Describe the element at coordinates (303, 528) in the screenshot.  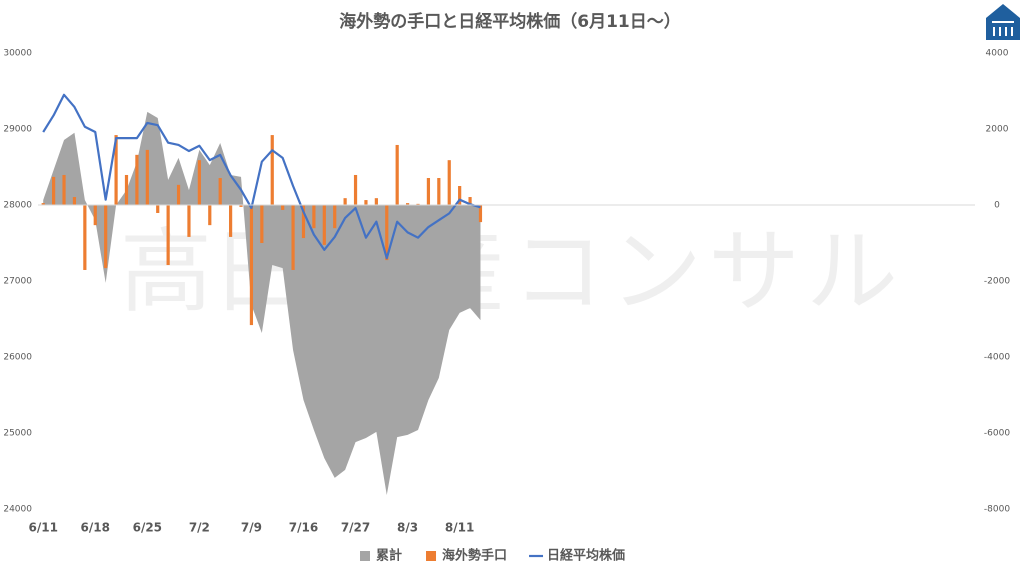
I see `x-tick-label: 7/16` at that location.